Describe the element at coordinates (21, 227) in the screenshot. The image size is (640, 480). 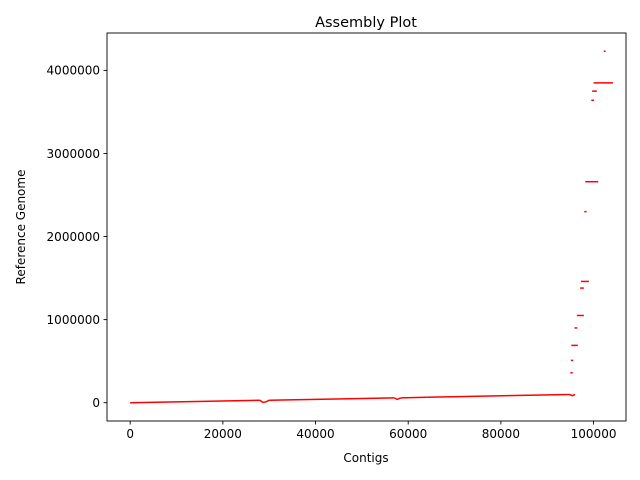
I see `y-axis-label: Reference Genome` at that location.